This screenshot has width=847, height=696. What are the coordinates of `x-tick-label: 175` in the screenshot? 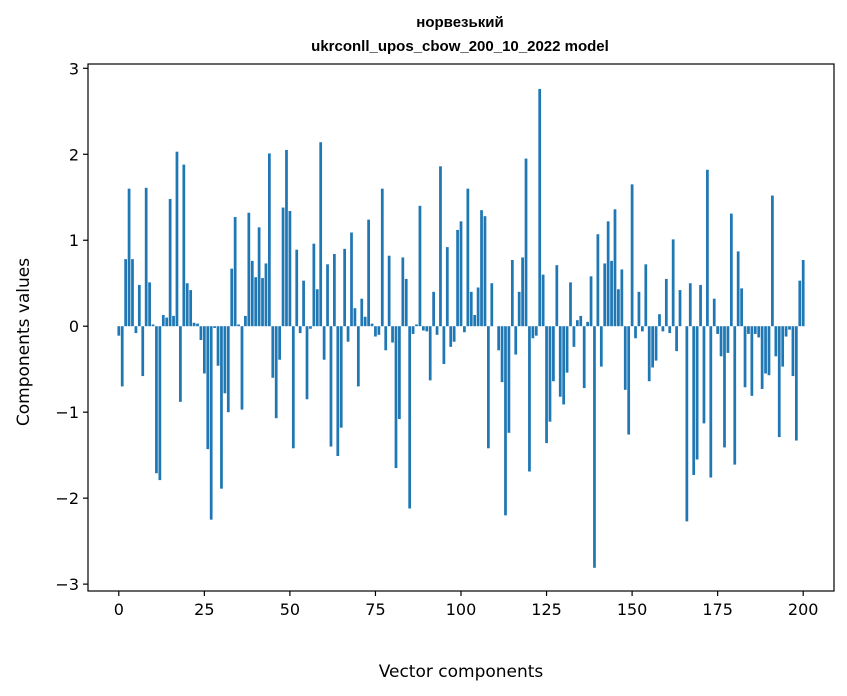 It's located at (717, 609).